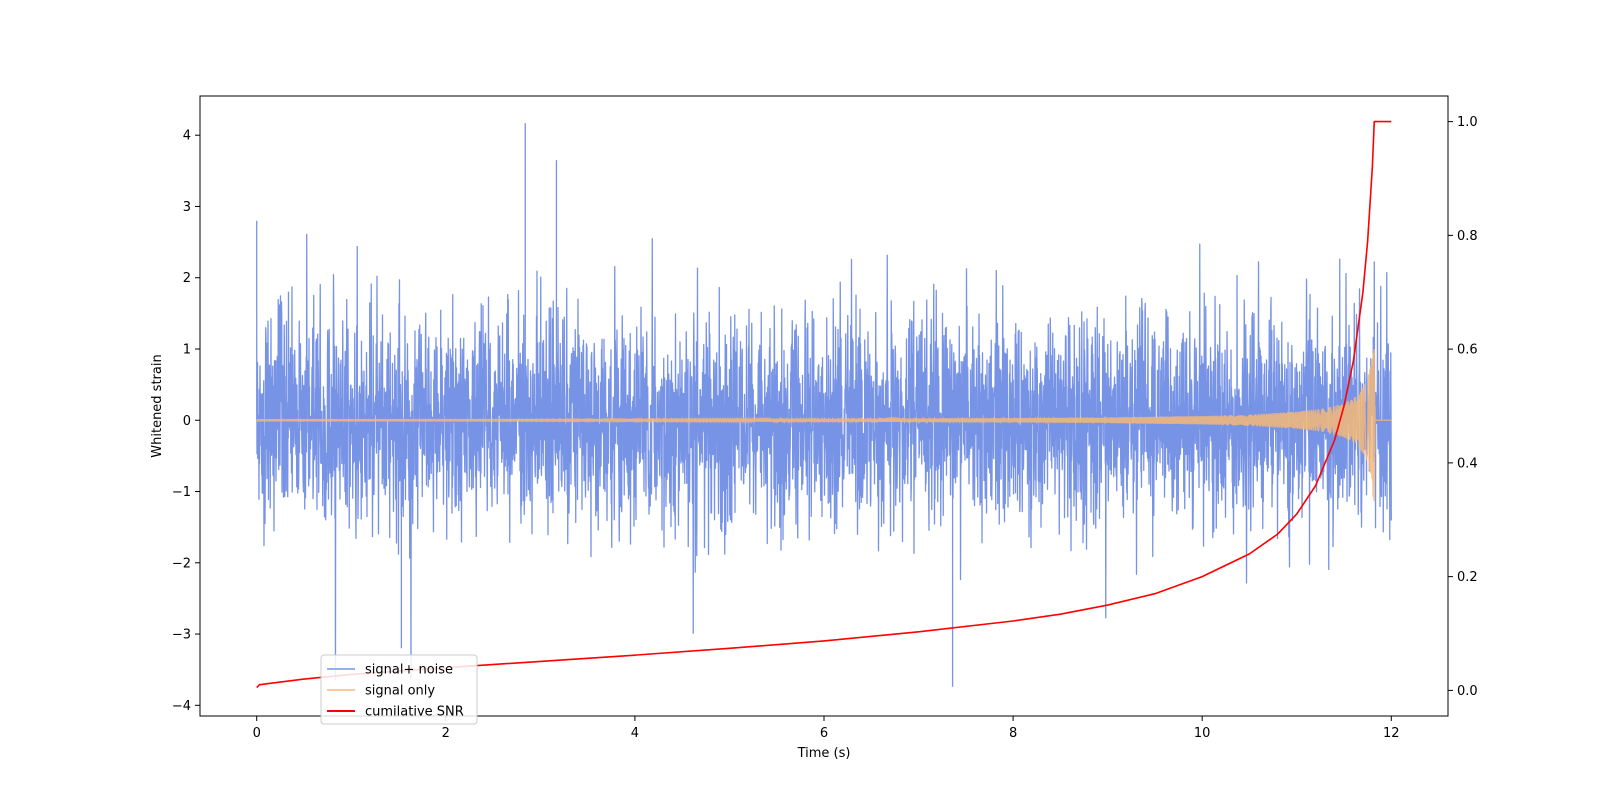 Image resolution: width=1600 pixels, height=804 pixels. What do you see at coordinates (824, 733) in the screenshot?
I see `x-tick-label: 6` at bounding box center [824, 733].